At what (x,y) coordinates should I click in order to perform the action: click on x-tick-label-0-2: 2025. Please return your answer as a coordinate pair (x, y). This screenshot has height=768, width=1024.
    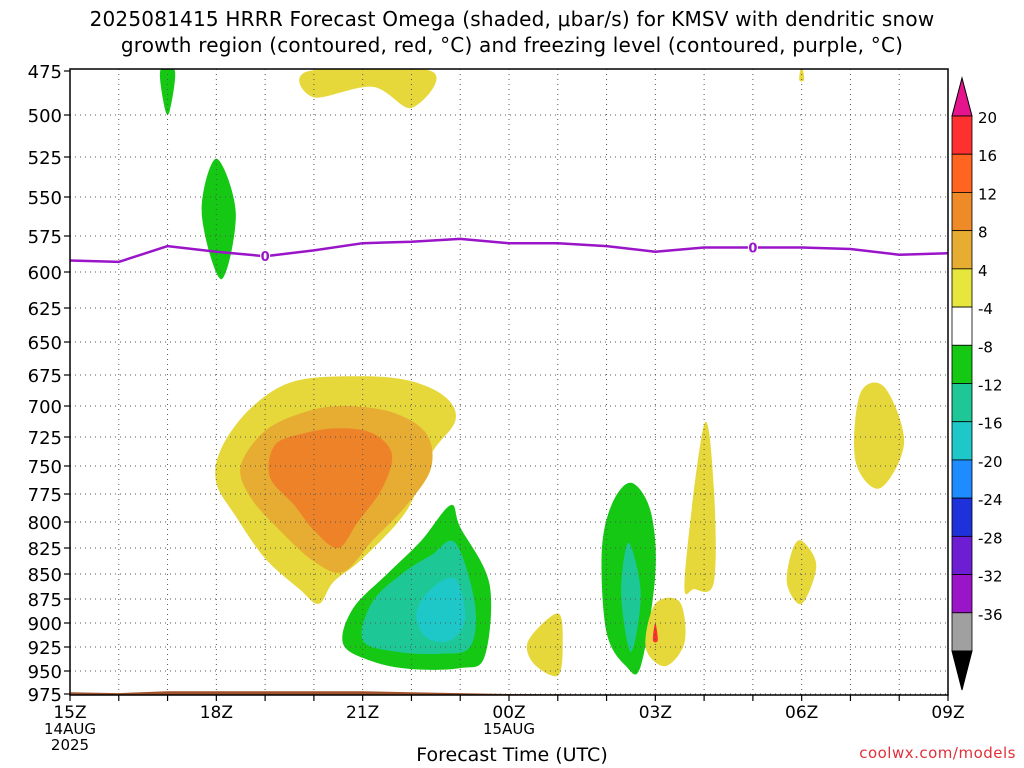
    Looking at the image, I should click on (70, 745).